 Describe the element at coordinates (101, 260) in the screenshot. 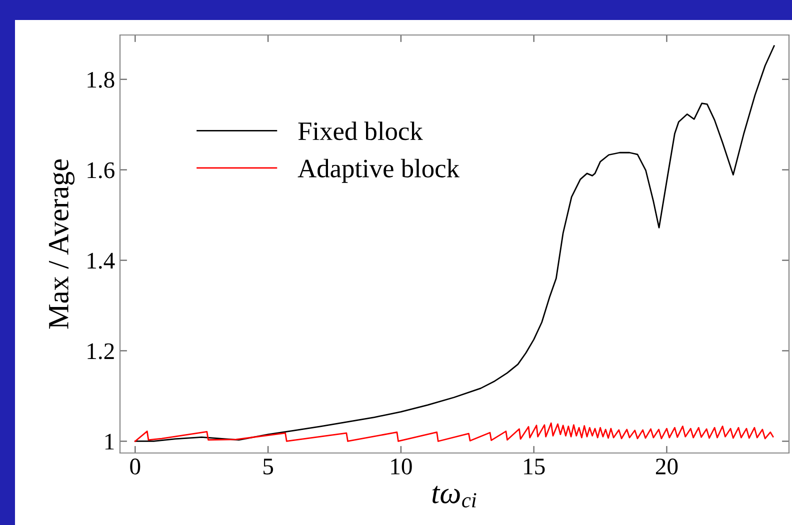

I see `y-tick-label: 1.4` at that location.